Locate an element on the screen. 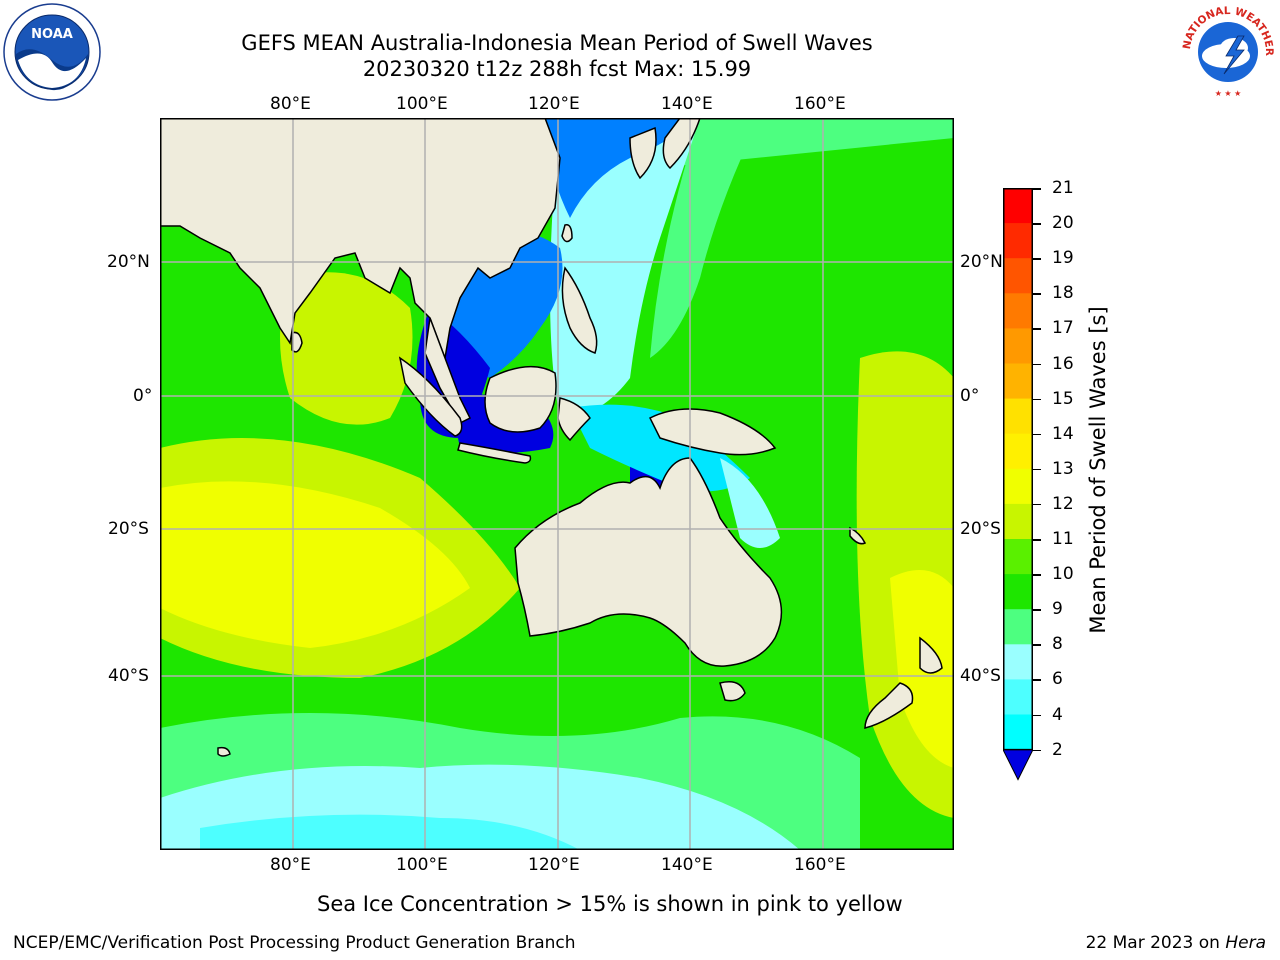  lon-tick-bottom-140e: 140°E is located at coordinates (687, 865).